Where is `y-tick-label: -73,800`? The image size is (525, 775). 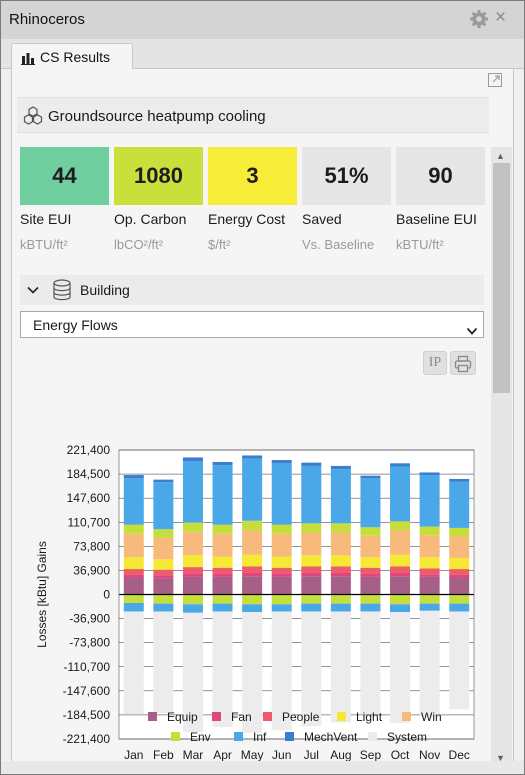 y-tick-label: -73,800 is located at coordinates (89, 643).